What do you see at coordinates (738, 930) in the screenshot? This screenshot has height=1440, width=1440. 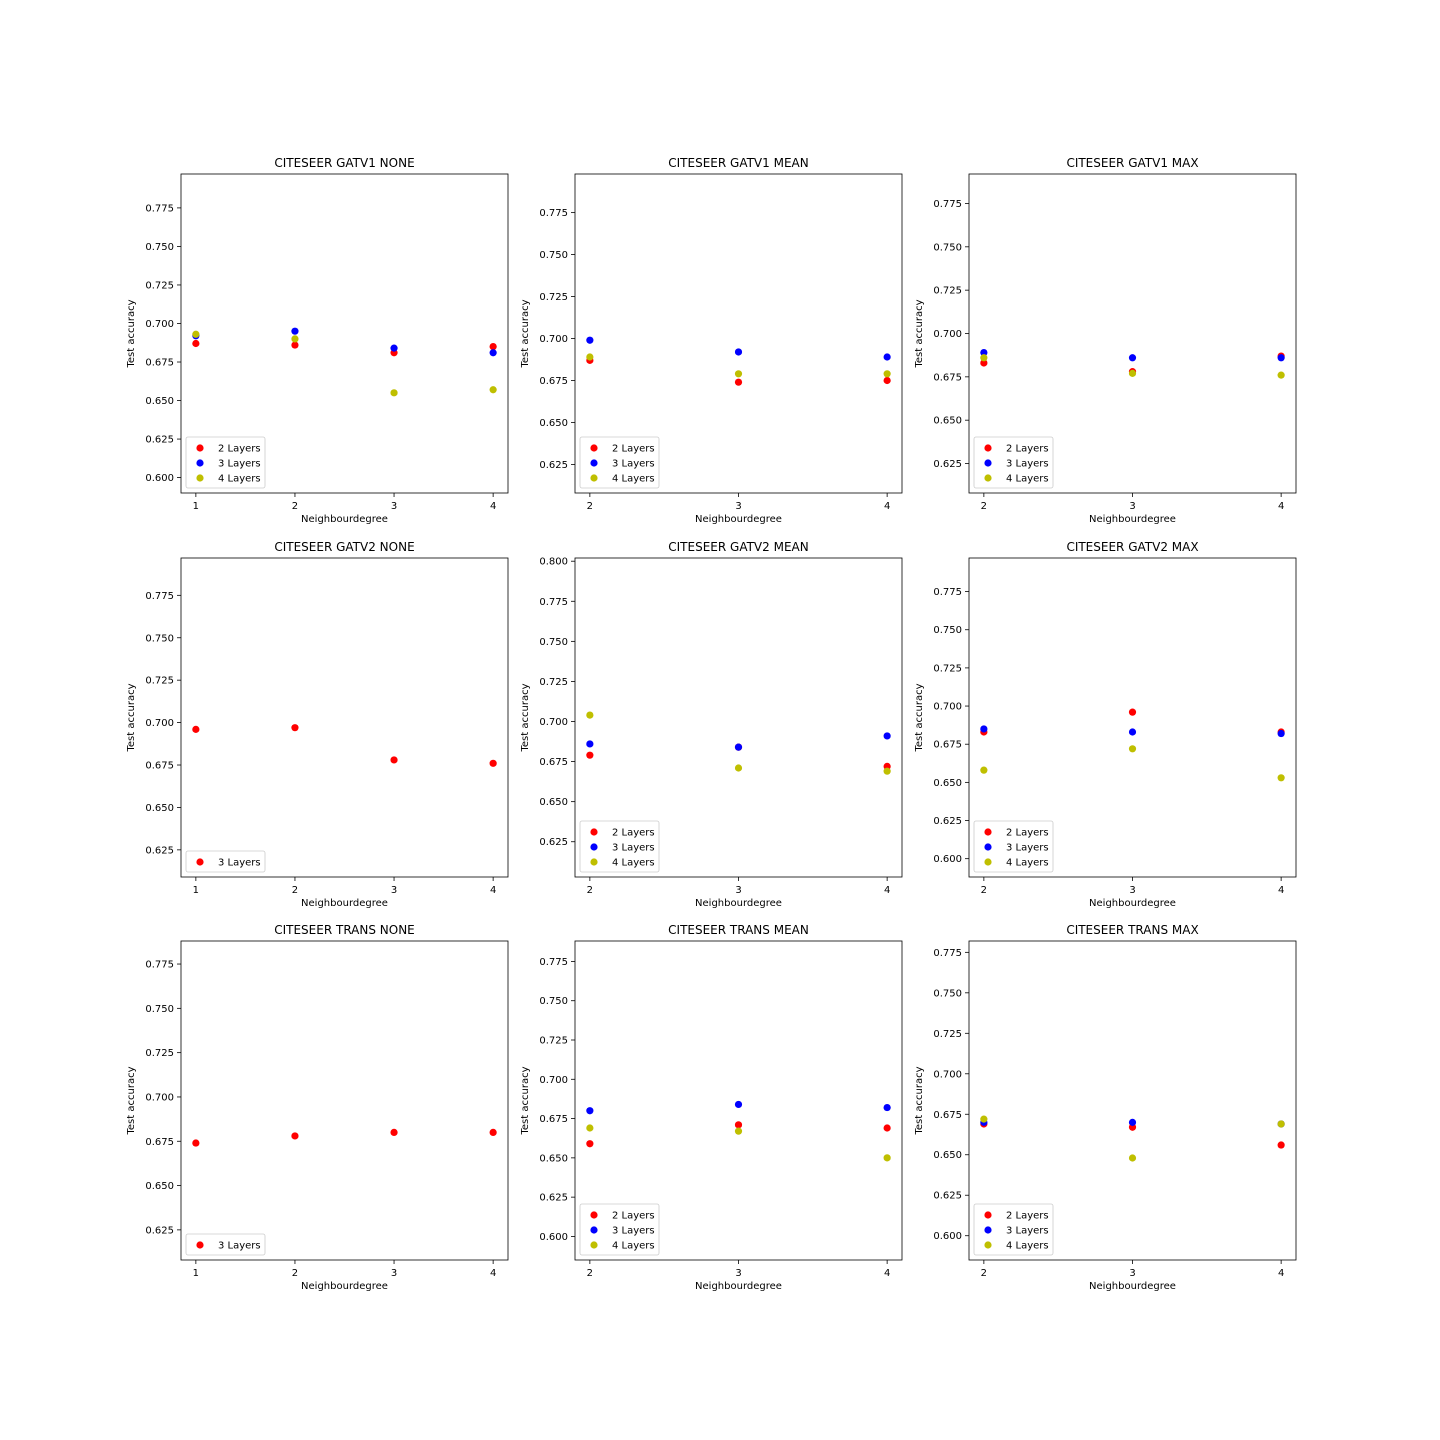 I see `subplot-title: CITESEER TRANS MEAN` at bounding box center [738, 930].